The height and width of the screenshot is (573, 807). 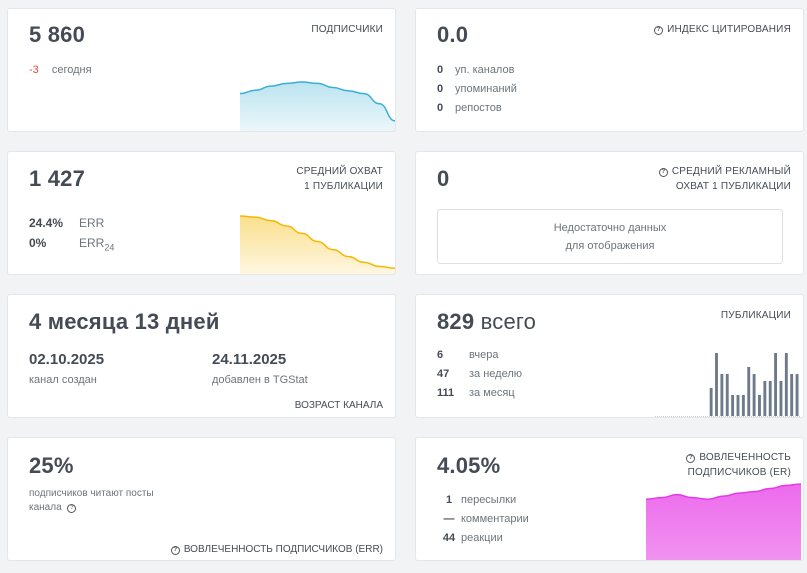 I want to click on subscribers-delta-row: -3 сегодня, so click(x=60, y=70).